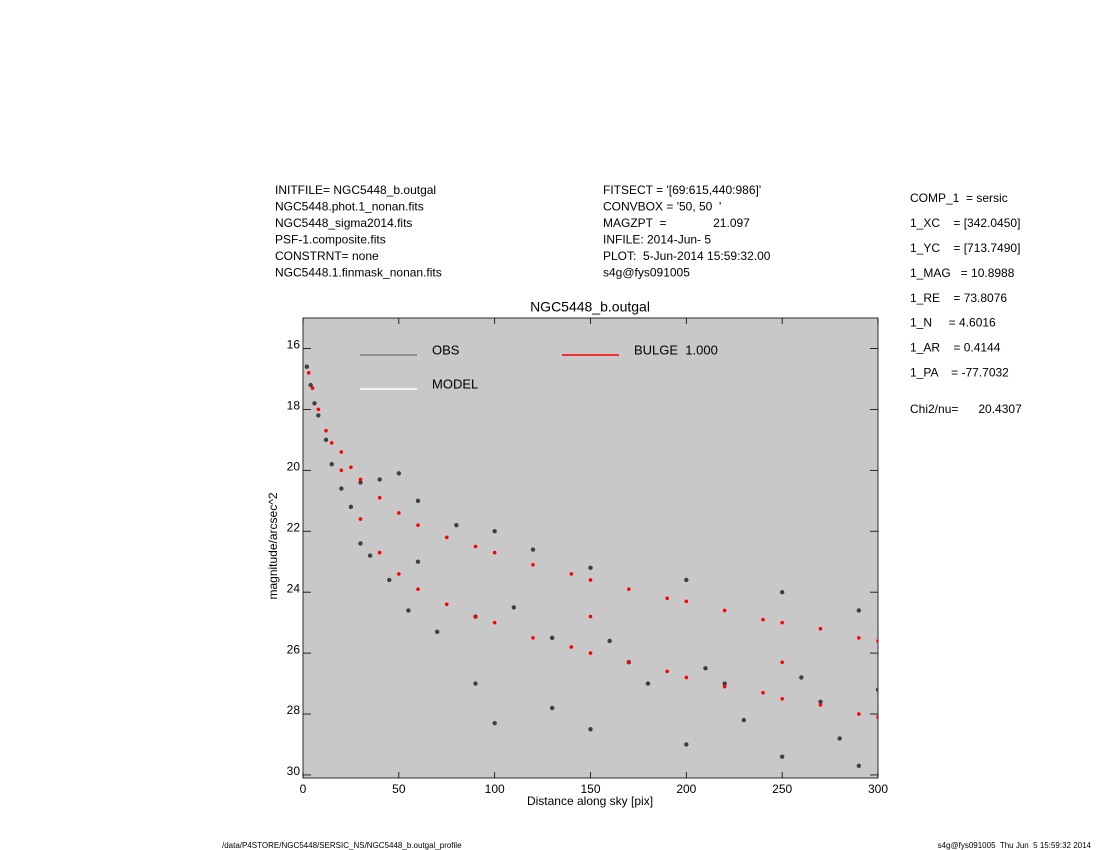  What do you see at coordinates (294, 588) in the screenshot?
I see `y-tick-label: 24` at bounding box center [294, 588].